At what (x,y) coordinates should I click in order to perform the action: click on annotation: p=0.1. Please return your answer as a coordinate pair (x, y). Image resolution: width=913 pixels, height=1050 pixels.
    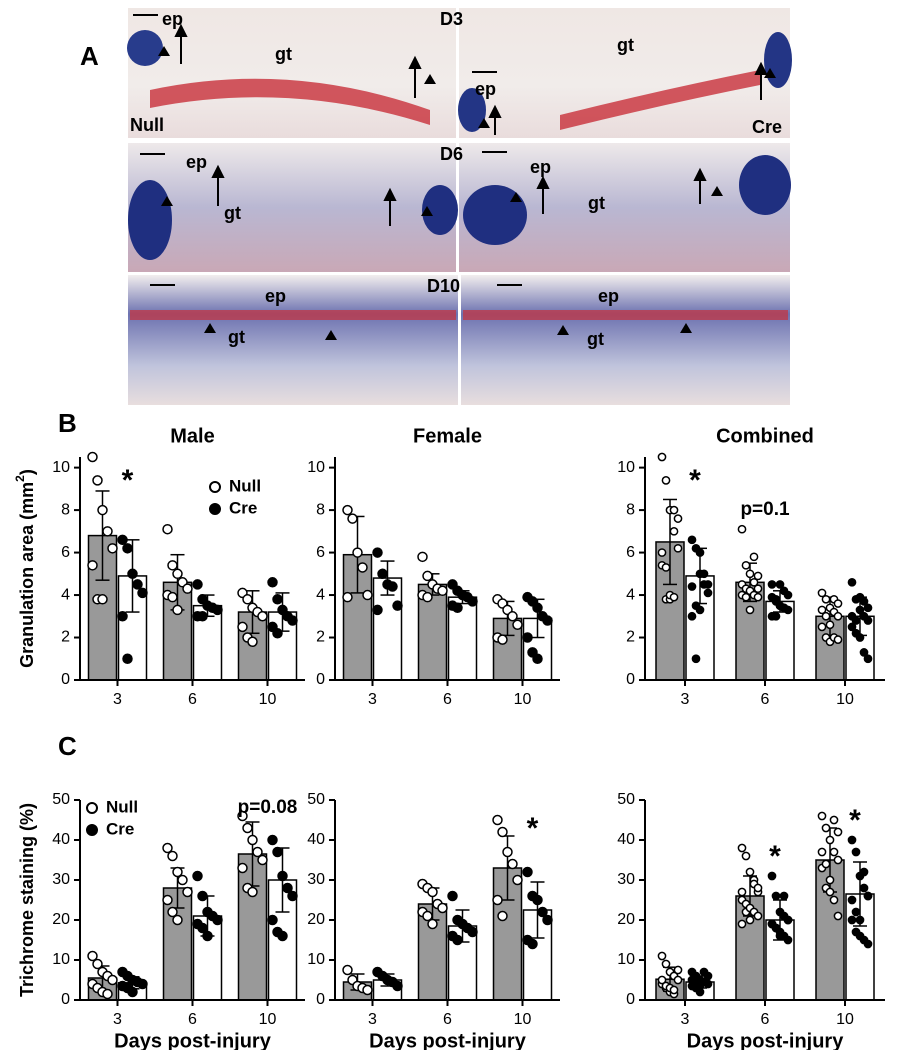
    Looking at the image, I should click on (765, 509).